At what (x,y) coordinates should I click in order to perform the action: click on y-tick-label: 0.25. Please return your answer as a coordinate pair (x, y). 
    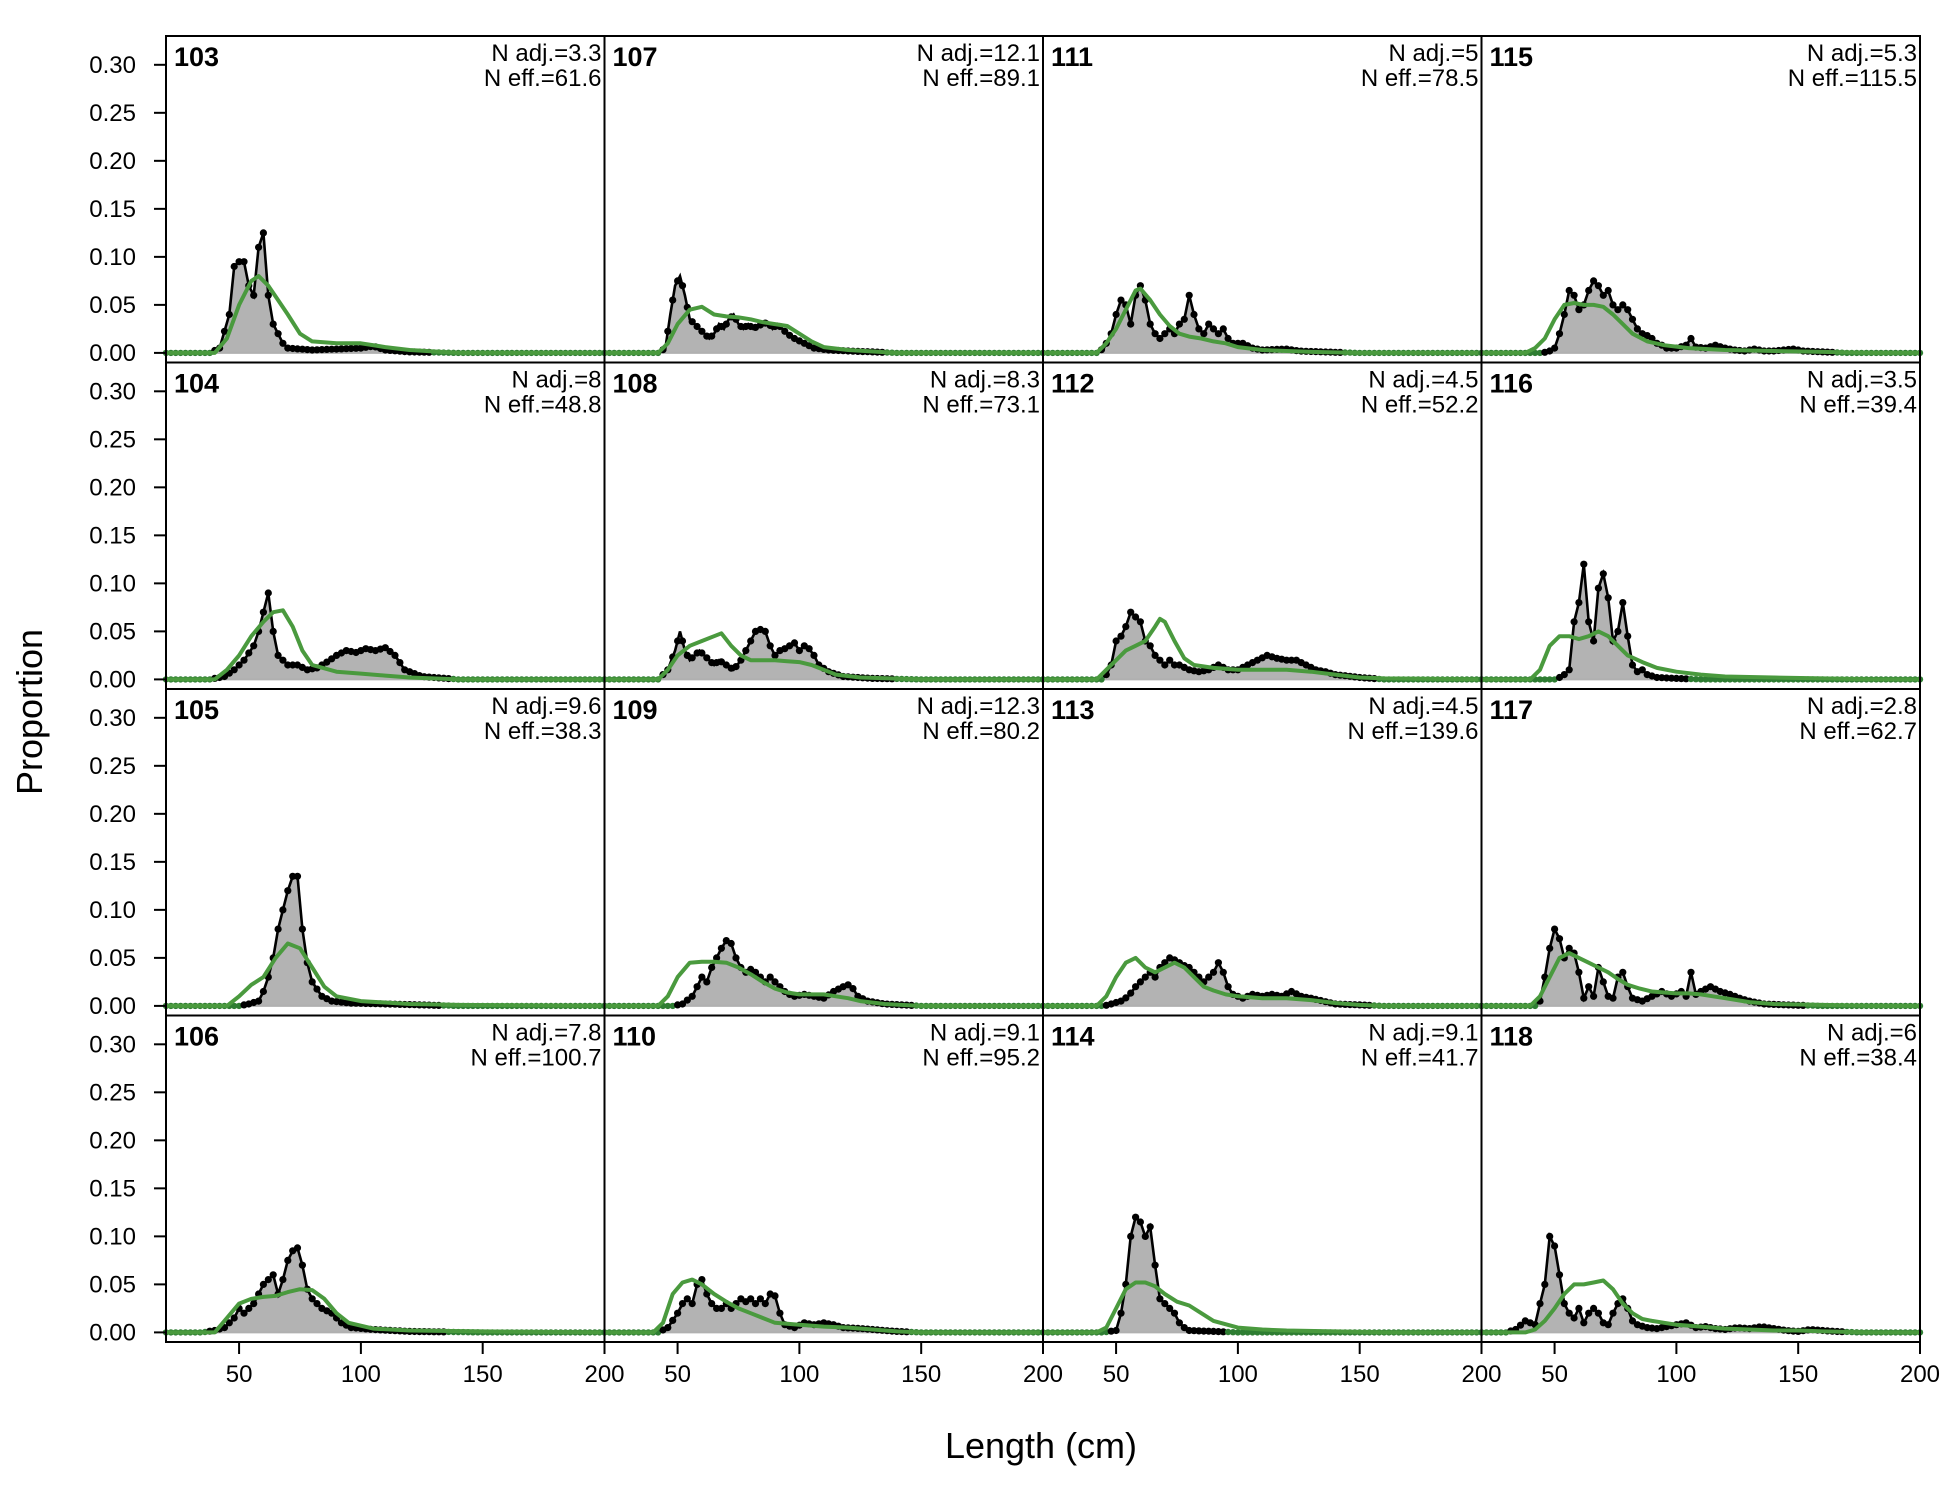
    Looking at the image, I should click on (112, 1092).